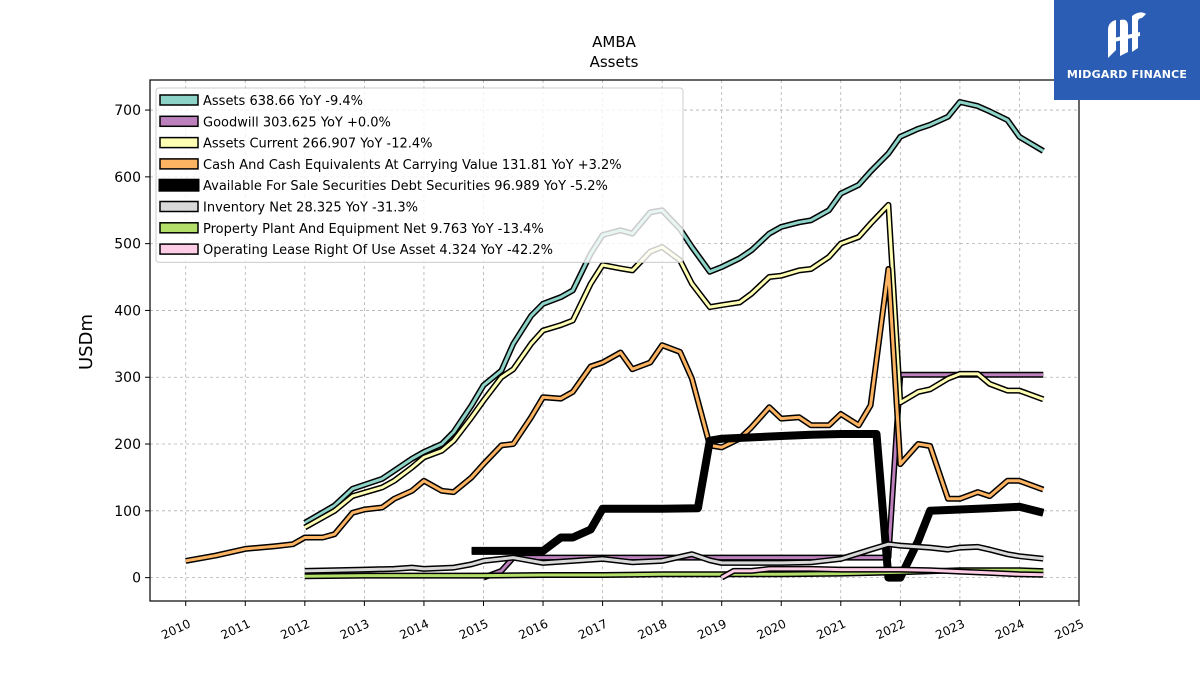  I want to click on y-tick-label: 100, so click(127, 512).